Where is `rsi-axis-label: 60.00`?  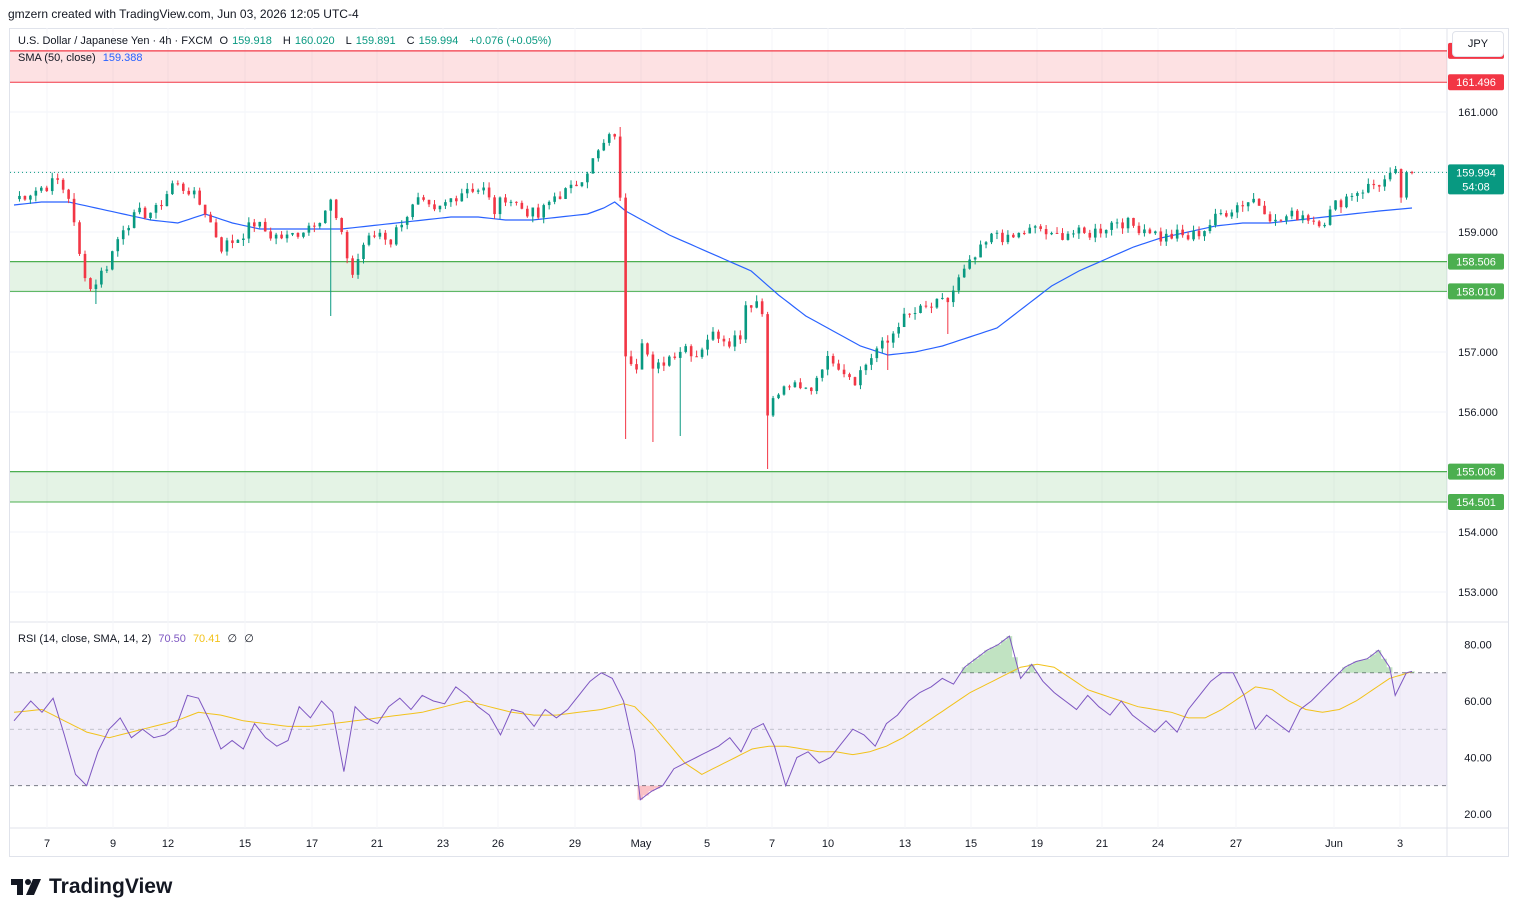
rsi-axis-label: 60.00 is located at coordinates (1478, 702).